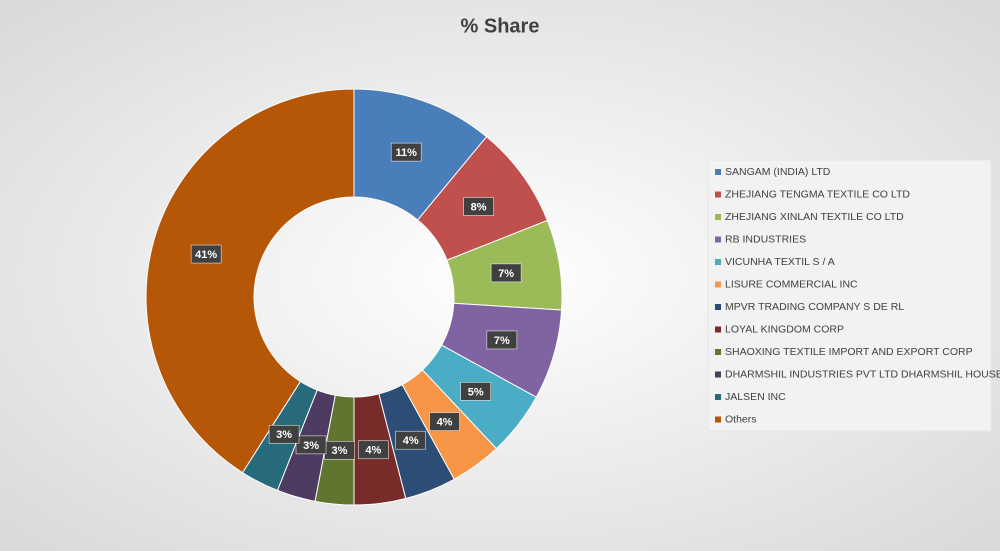 Image resolution: width=1000 pixels, height=551 pixels. What do you see at coordinates (814, 217) in the screenshot?
I see `legend-label: ZHEJIANG XINLAN TEXTILE CO LTD` at bounding box center [814, 217].